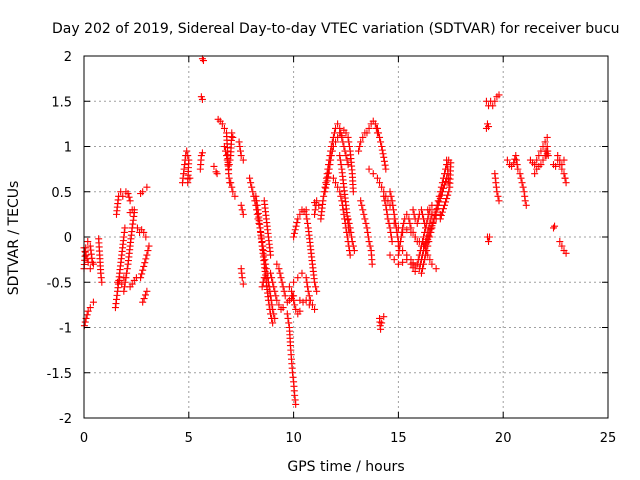  Describe the element at coordinates (61, 102) in the screenshot. I see `y-tick-label: 1.5` at that location.